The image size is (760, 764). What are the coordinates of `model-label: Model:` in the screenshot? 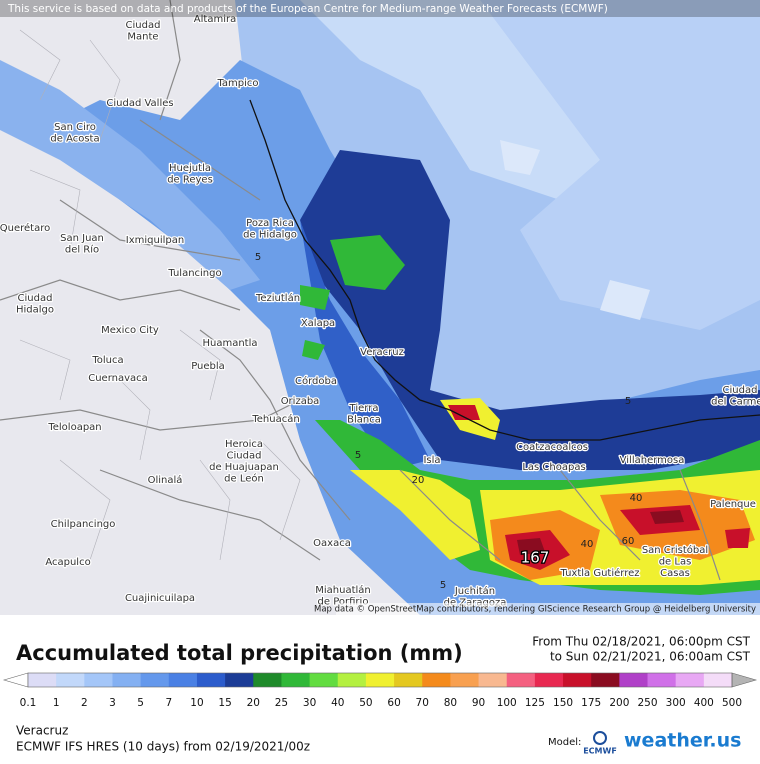 It's located at (564, 742).